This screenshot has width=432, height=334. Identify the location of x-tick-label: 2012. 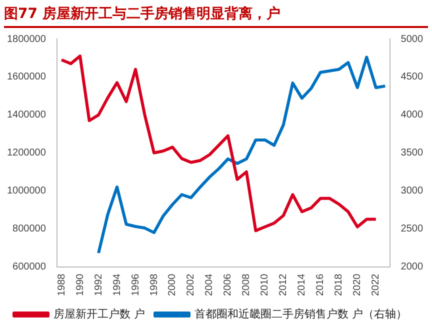
(284, 284).